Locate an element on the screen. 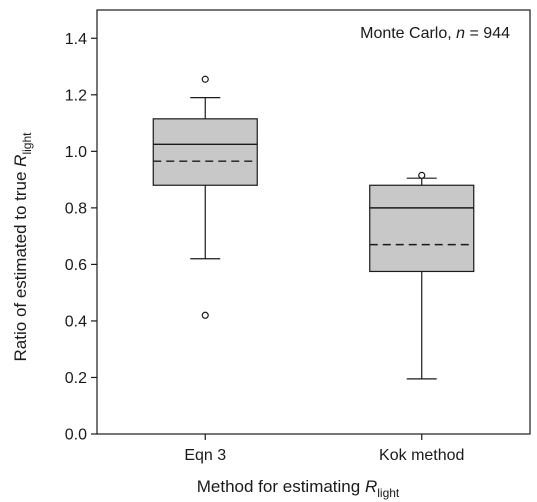 The width and height of the screenshot is (537, 502). y-tick-label: 1.4 is located at coordinates (76, 39).